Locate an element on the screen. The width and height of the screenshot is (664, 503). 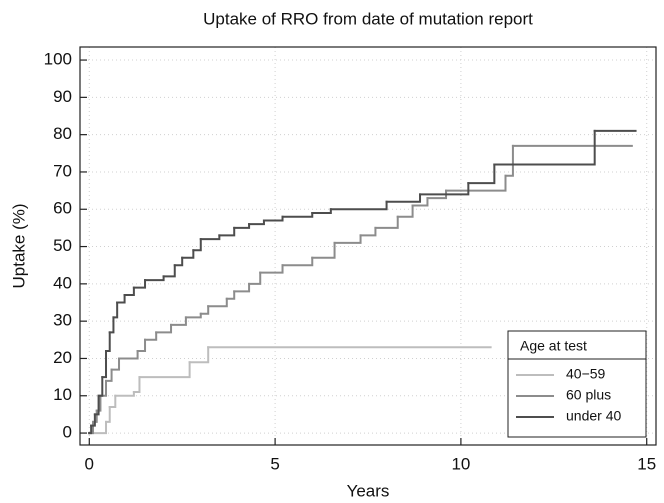
y-tick-label: 80 is located at coordinates (62, 133).